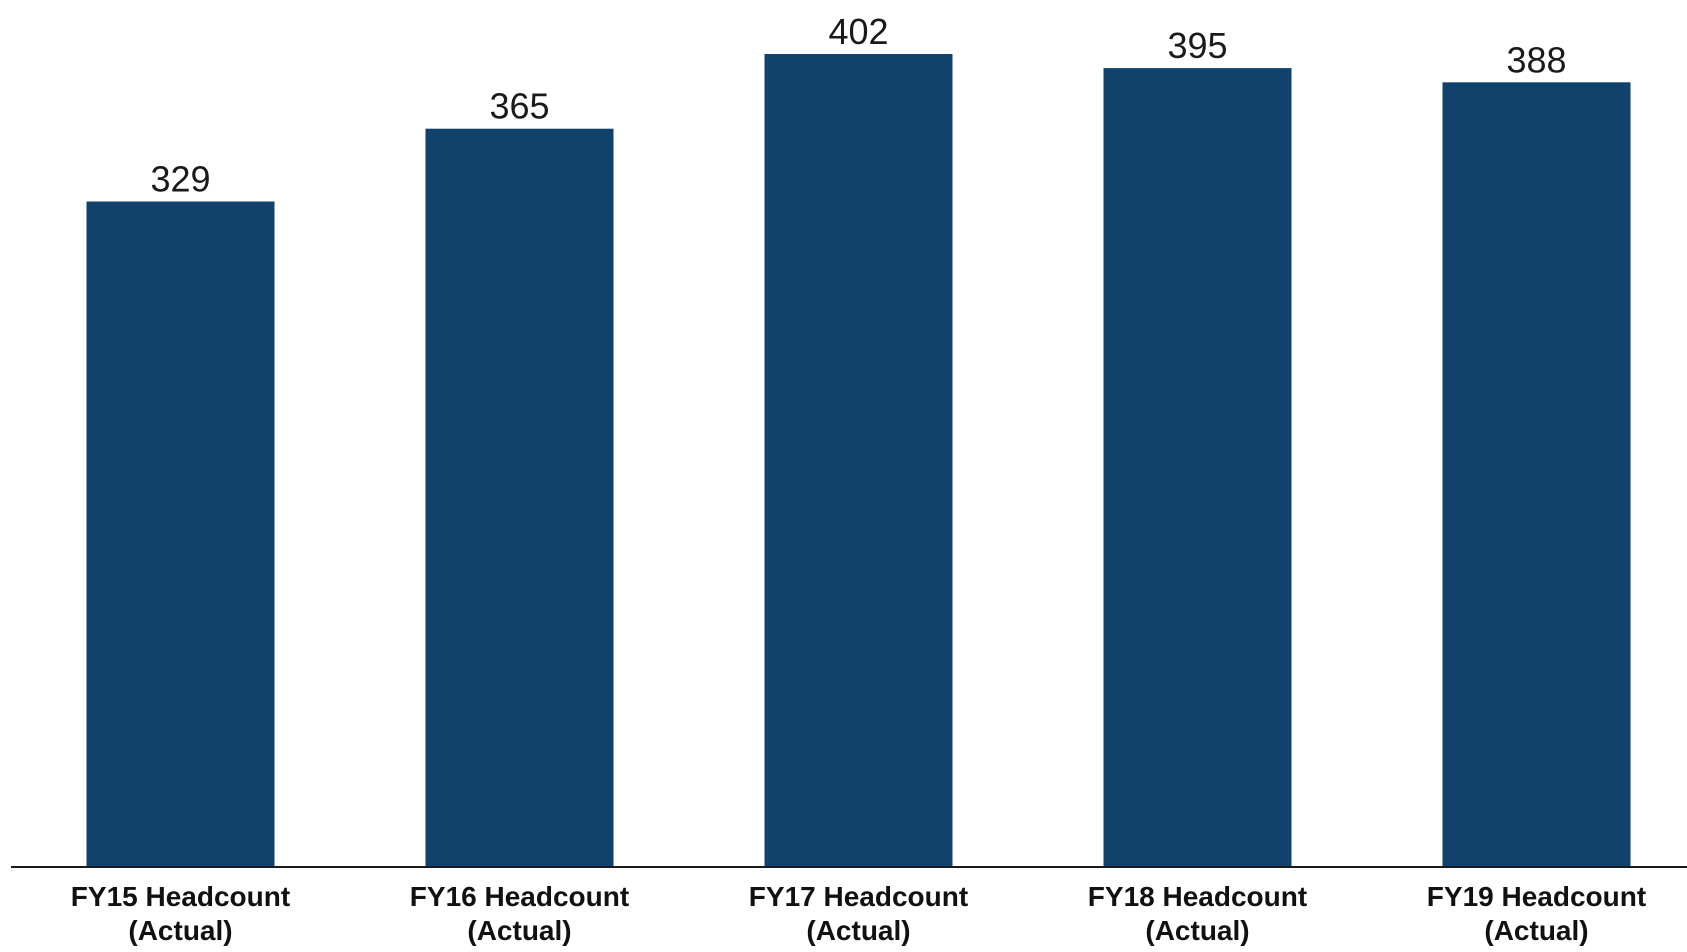 The width and height of the screenshot is (1687, 952). What do you see at coordinates (180, 896) in the screenshot?
I see `x-tick-label-0-line-0: FY15 Headcount` at bounding box center [180, 896].